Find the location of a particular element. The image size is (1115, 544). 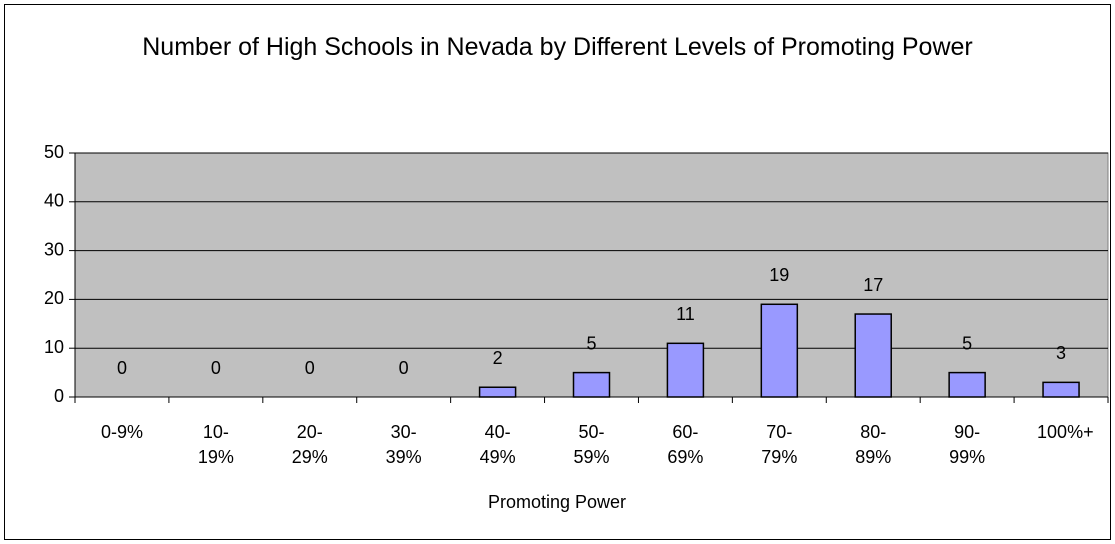

y-tick-label: 20 is located at coordinates (54, 298).